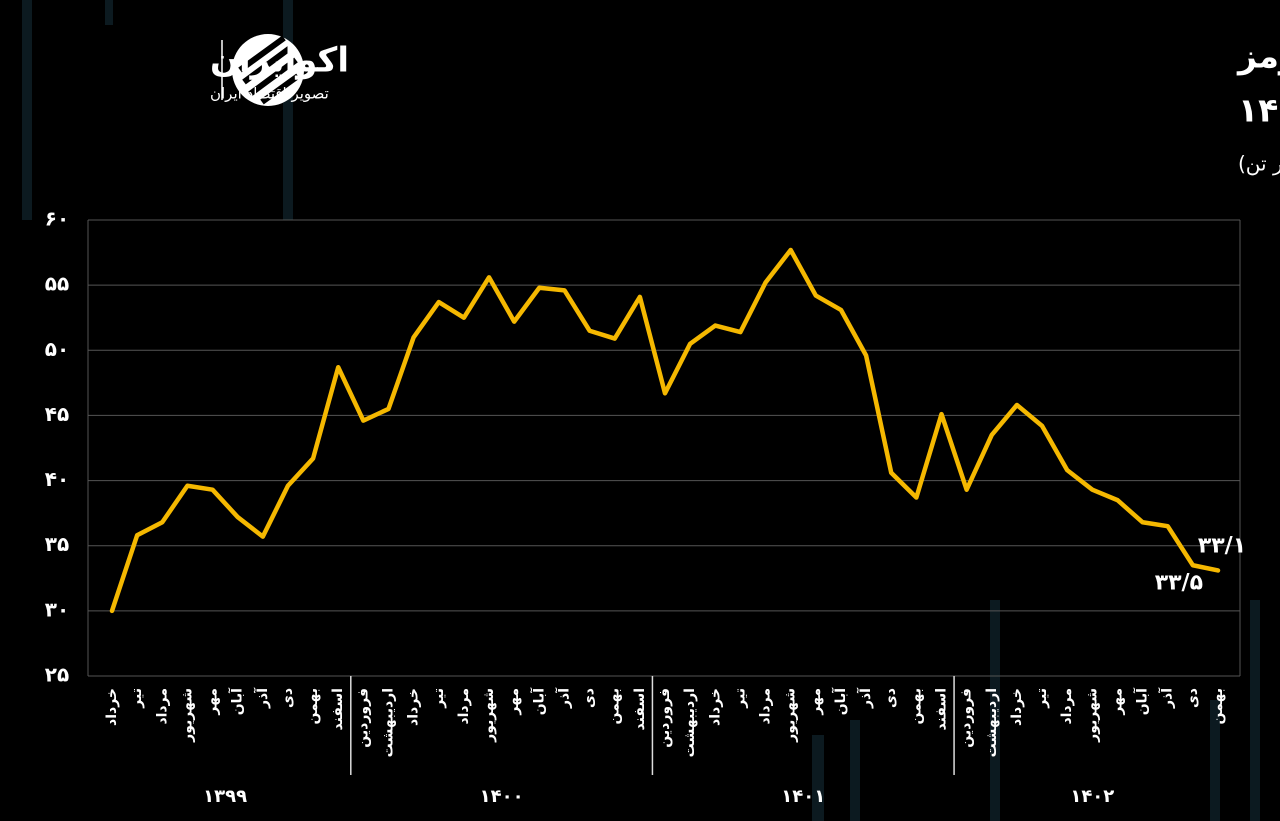 This screenshot has height=821, width=1280. Describe the element at coordinates (57, 609) in the screenshot. I see `y-tick-label: ۳۰` at that location.